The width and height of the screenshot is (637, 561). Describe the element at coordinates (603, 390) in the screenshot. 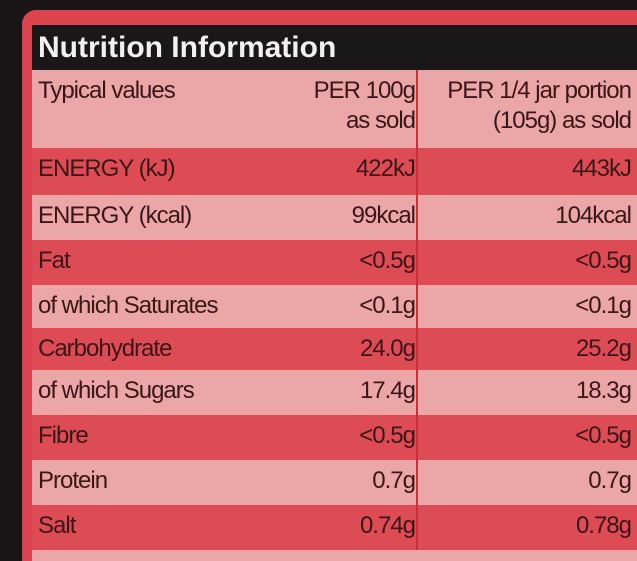

I see `table-cell: 18.3g` at that location.